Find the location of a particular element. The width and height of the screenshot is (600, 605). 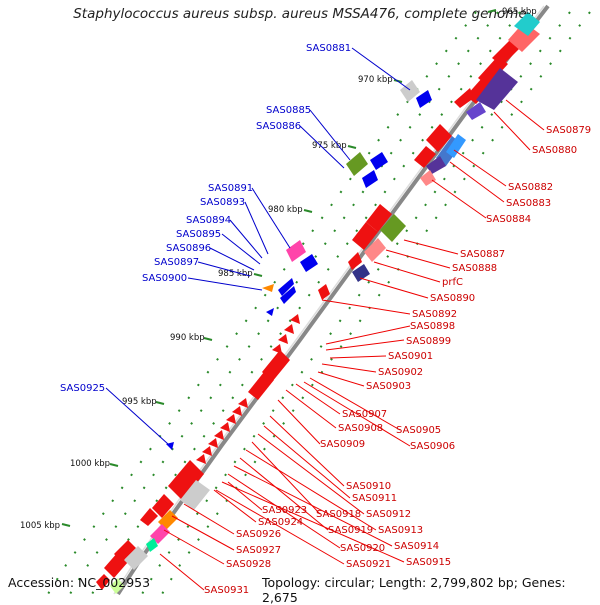

gene-label-forward: SAS0895 is located at coordinates (198, 234).